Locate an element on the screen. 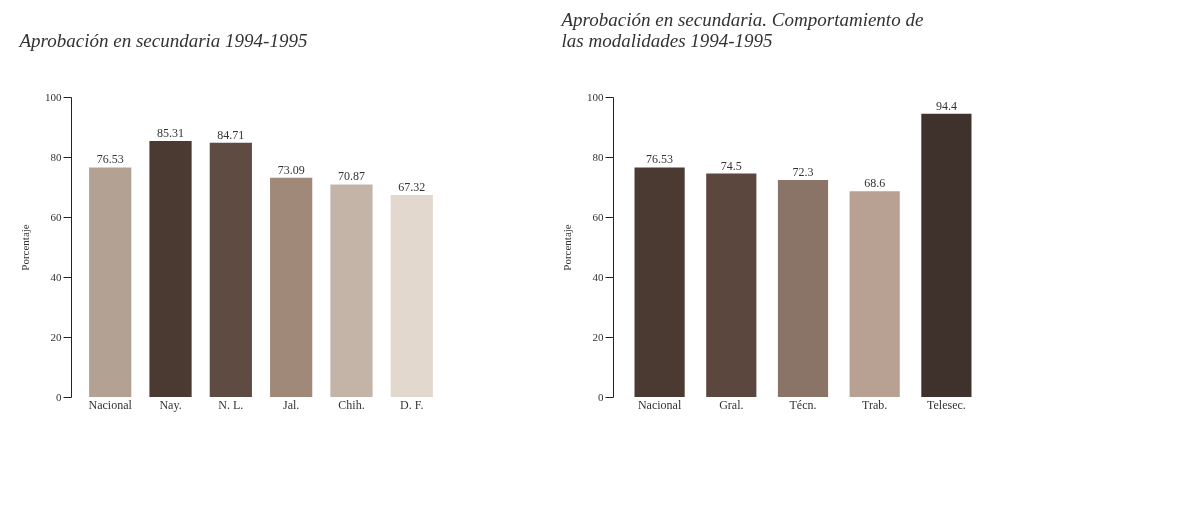 Image resolution: width=1196 pixels, height=529 pixels. chart-title: Aprobación en secundaria 1994-1995 is located at coordinates (162, 40).